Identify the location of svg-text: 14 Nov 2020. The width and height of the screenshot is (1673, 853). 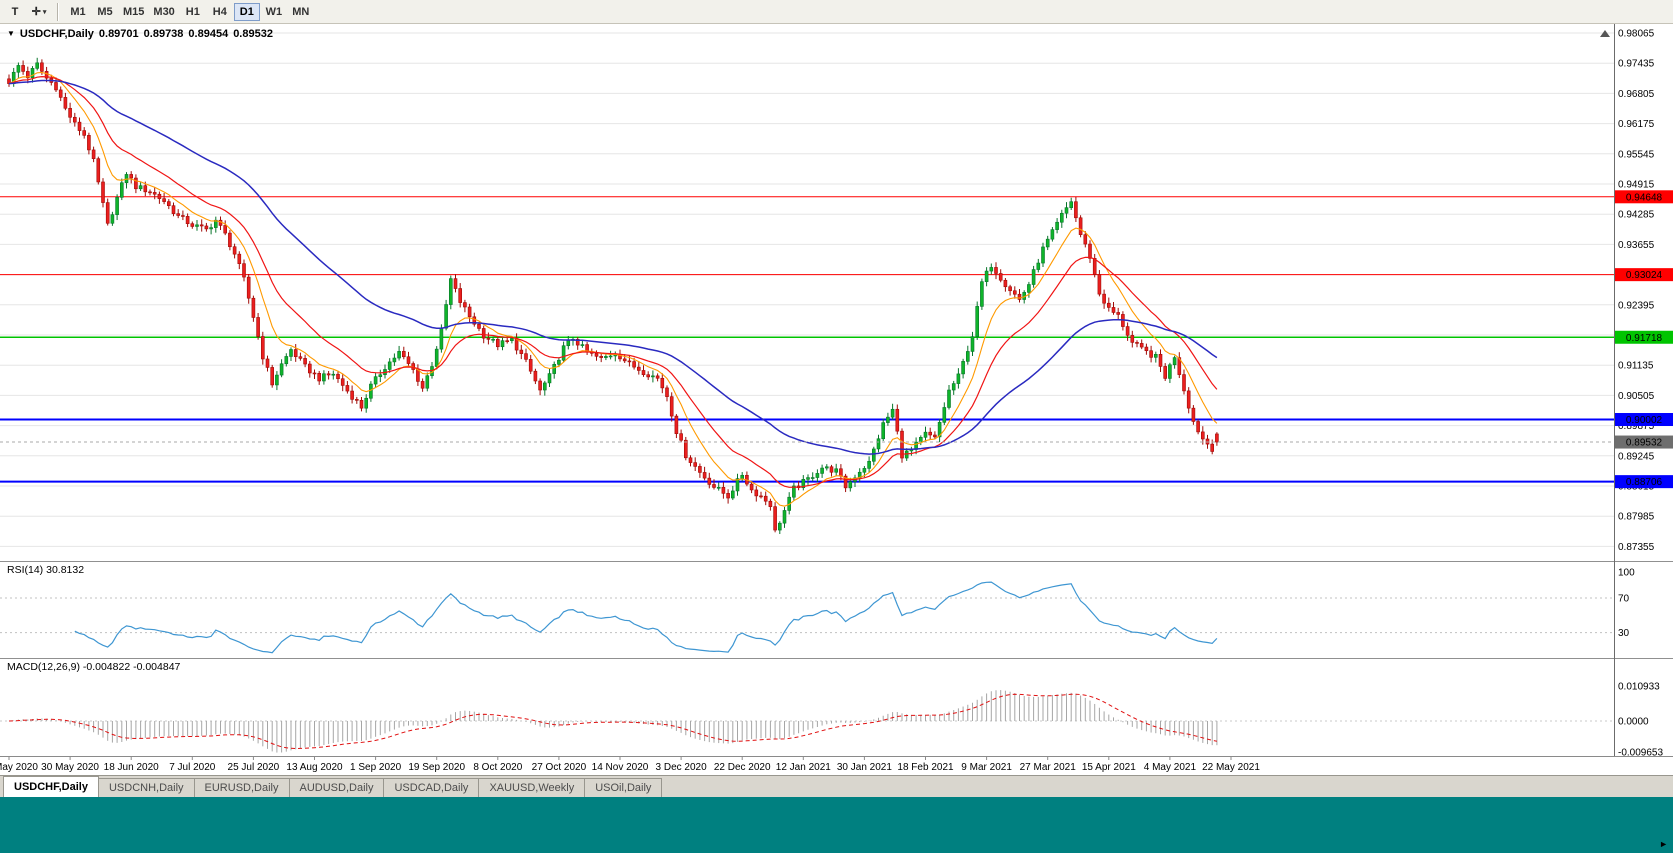
(620, 767).